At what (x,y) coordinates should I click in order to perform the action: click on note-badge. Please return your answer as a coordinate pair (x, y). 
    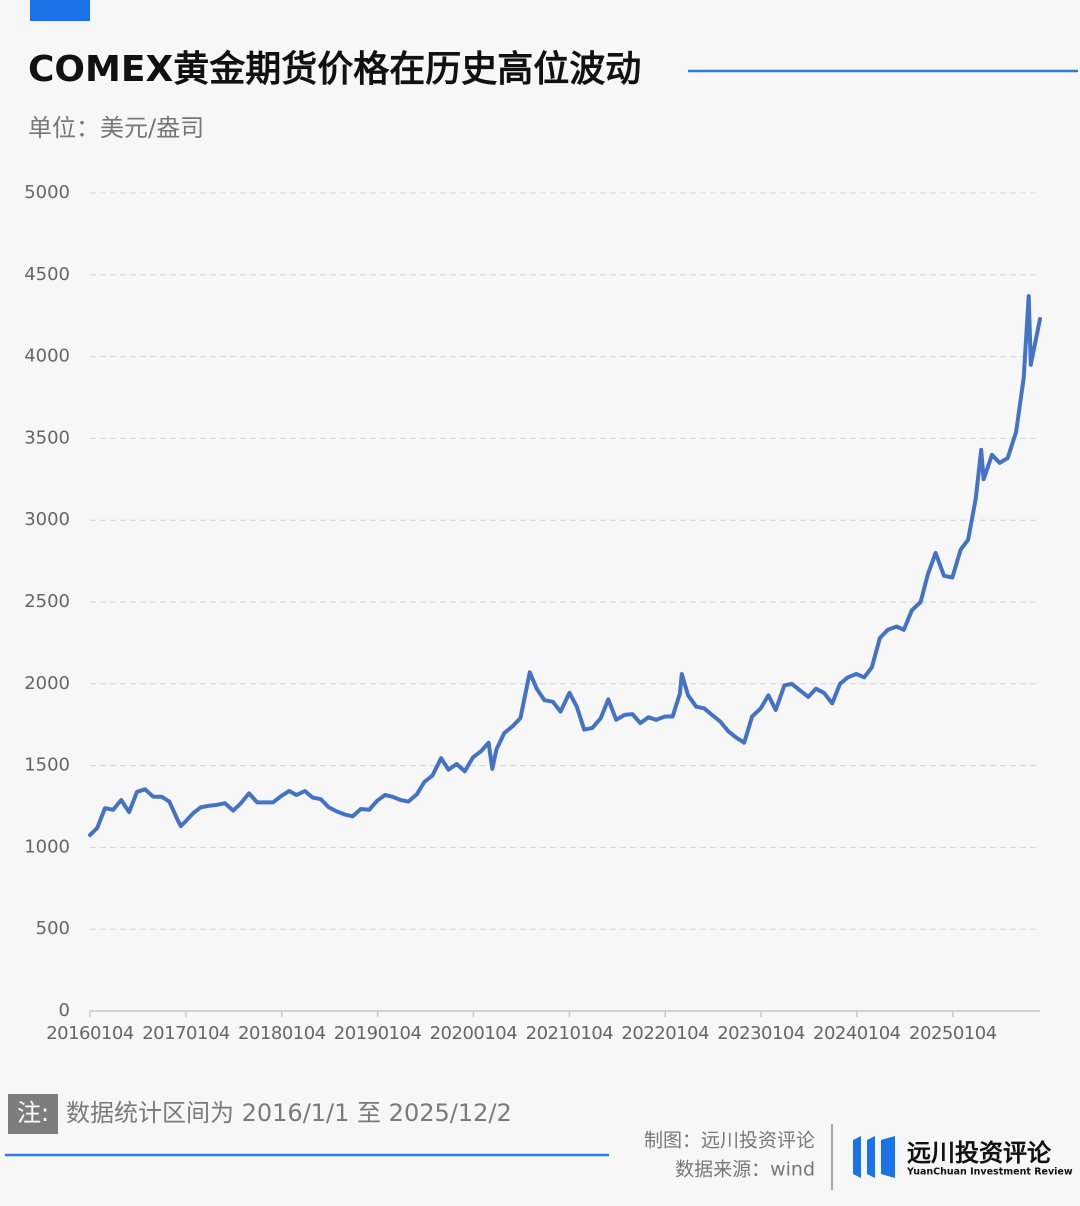
    Looking at the image, I should click on (33, 1114).